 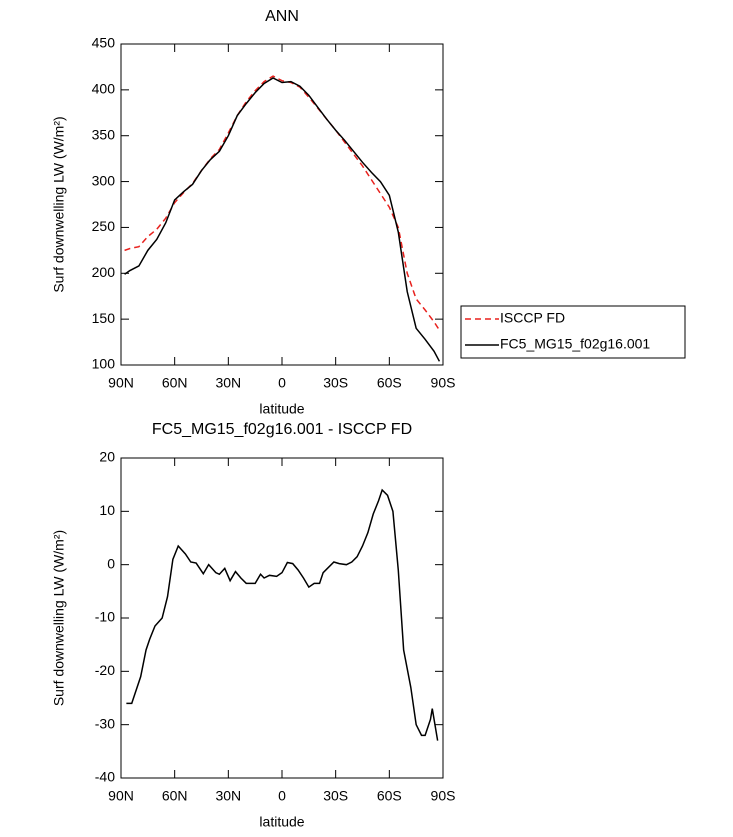 I want to click on y-tick-label: 400, so click(x=104, y=89).